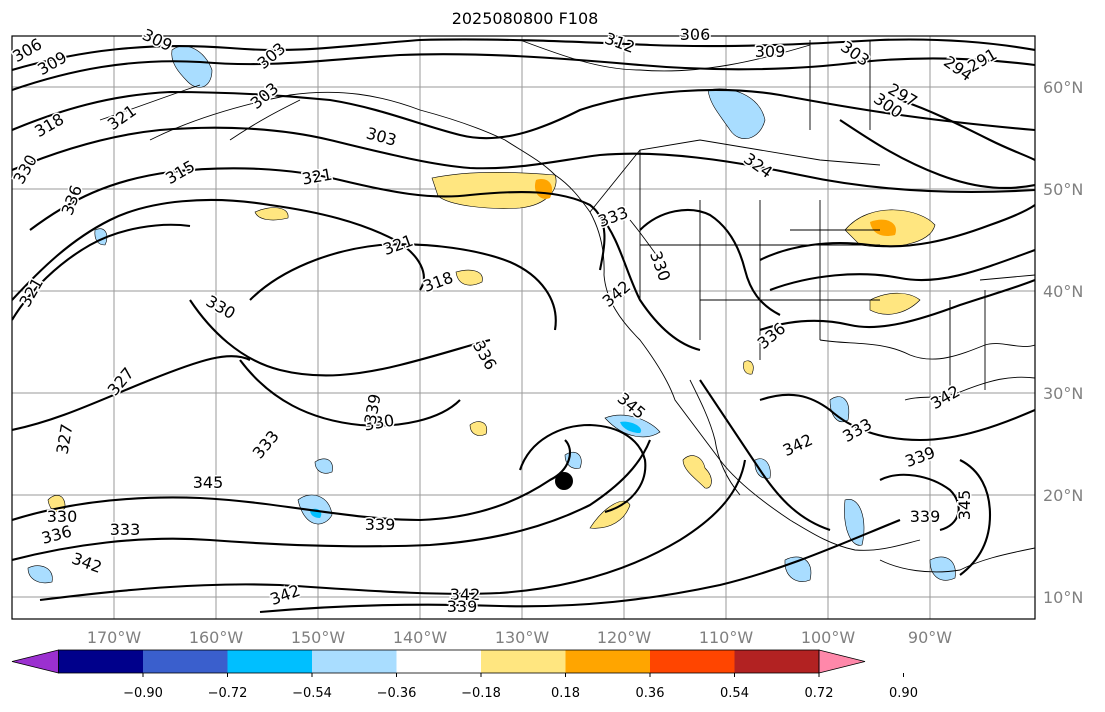 This screenshot has width=1105, height=712. I want to click on colorbar-tick-label: −0.18, so click(481, 693).